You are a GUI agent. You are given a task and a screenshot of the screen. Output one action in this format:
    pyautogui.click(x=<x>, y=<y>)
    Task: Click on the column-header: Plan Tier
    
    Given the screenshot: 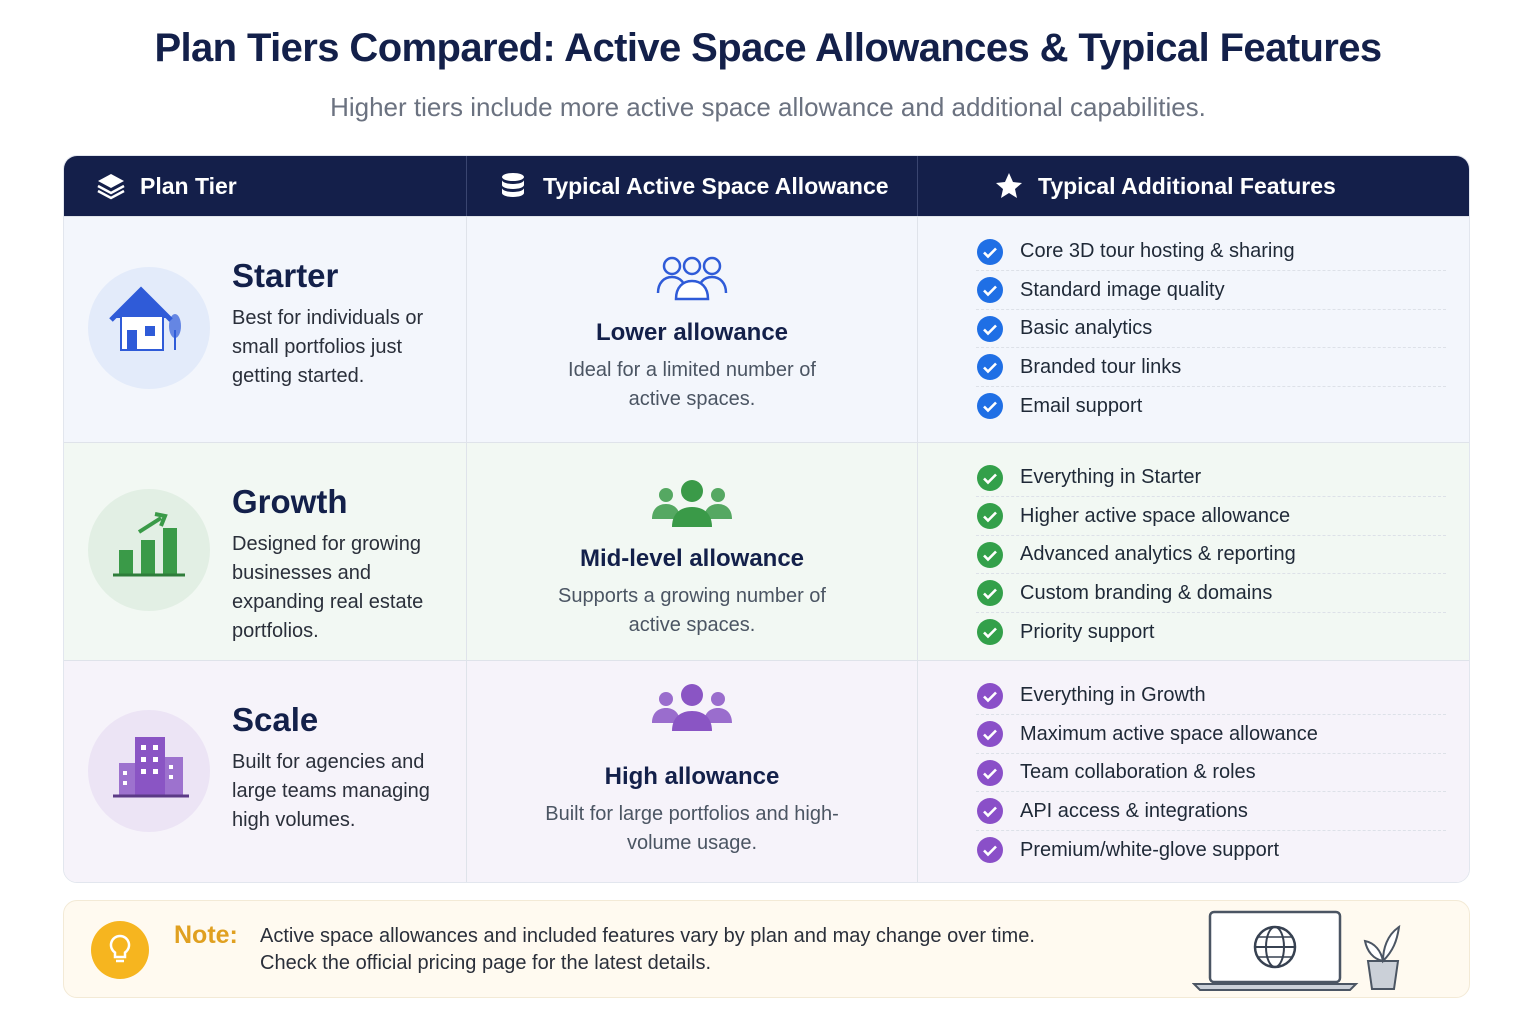 What is the action you would take?
    pyautogui.click(x=265, y=186)
    